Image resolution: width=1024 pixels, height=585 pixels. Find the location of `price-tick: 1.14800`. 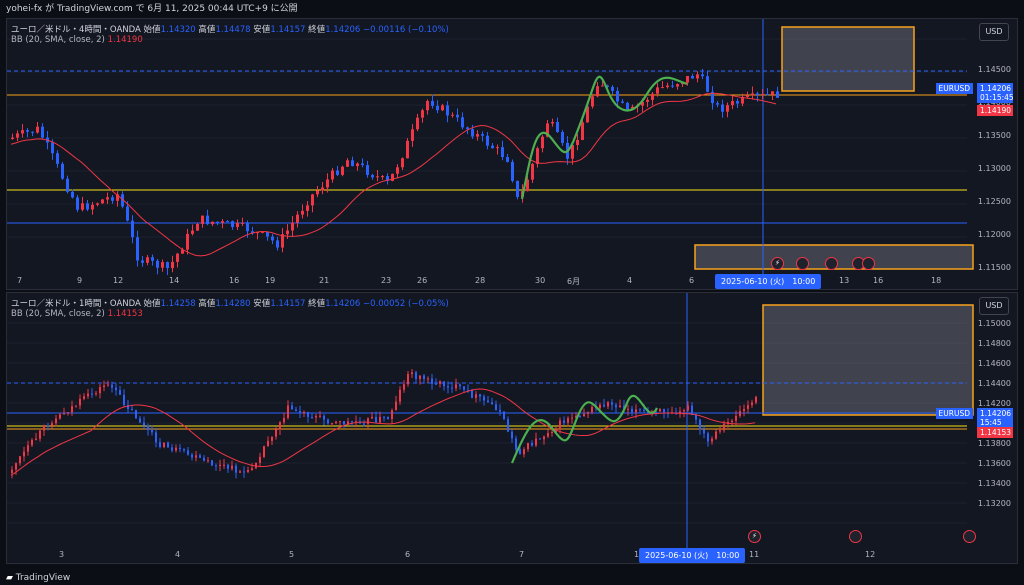

price-tick: 1.14800 is located at coordinates (994, 343).